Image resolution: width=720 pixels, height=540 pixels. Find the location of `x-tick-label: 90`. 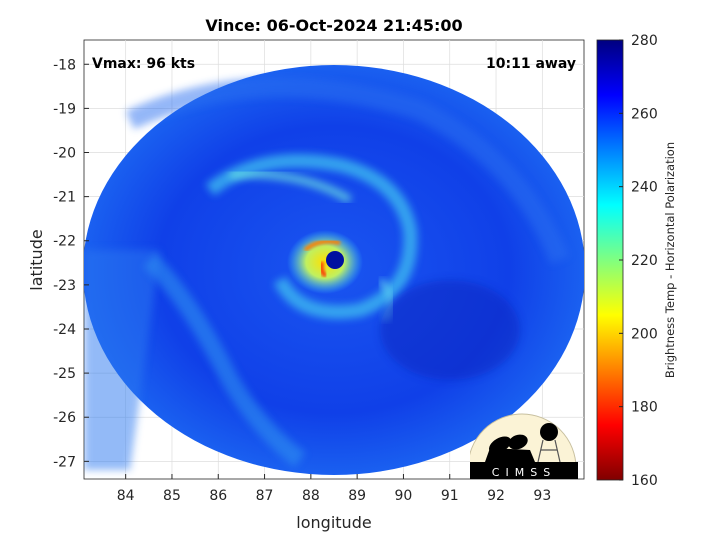

x-tick-label: 90 is located at coordinates (404, 496).